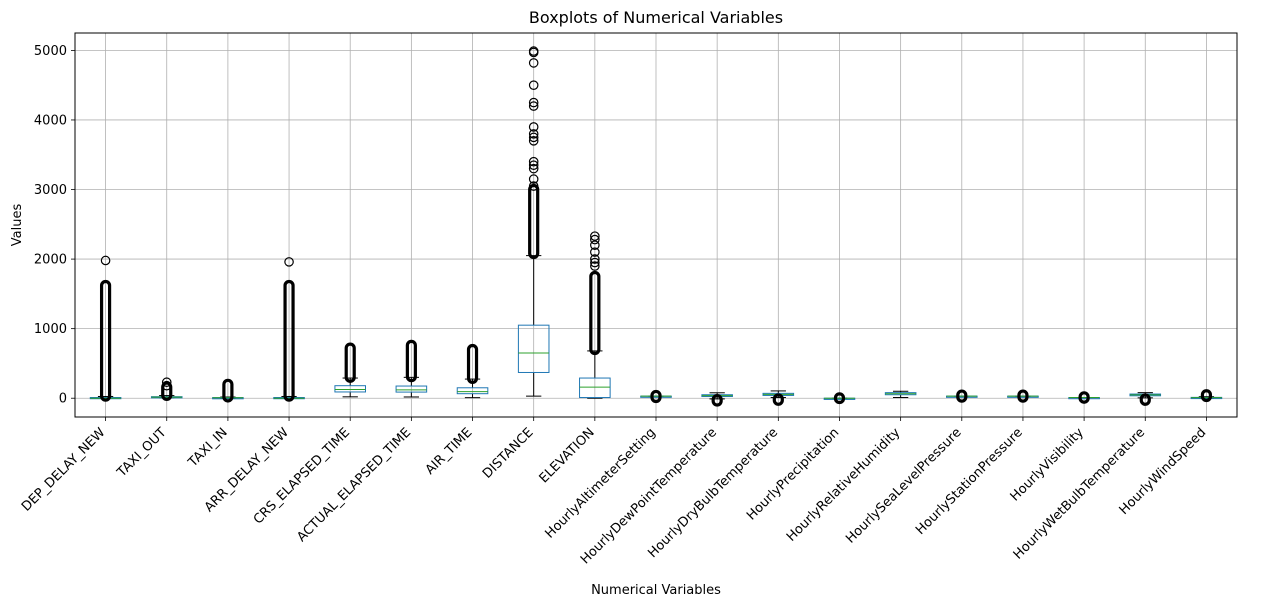 This screenshot has height=607, width=1265. Describe the element at coordinates (50, 260) in the screenshot. I see `y-tick-label: 2000` at that location.